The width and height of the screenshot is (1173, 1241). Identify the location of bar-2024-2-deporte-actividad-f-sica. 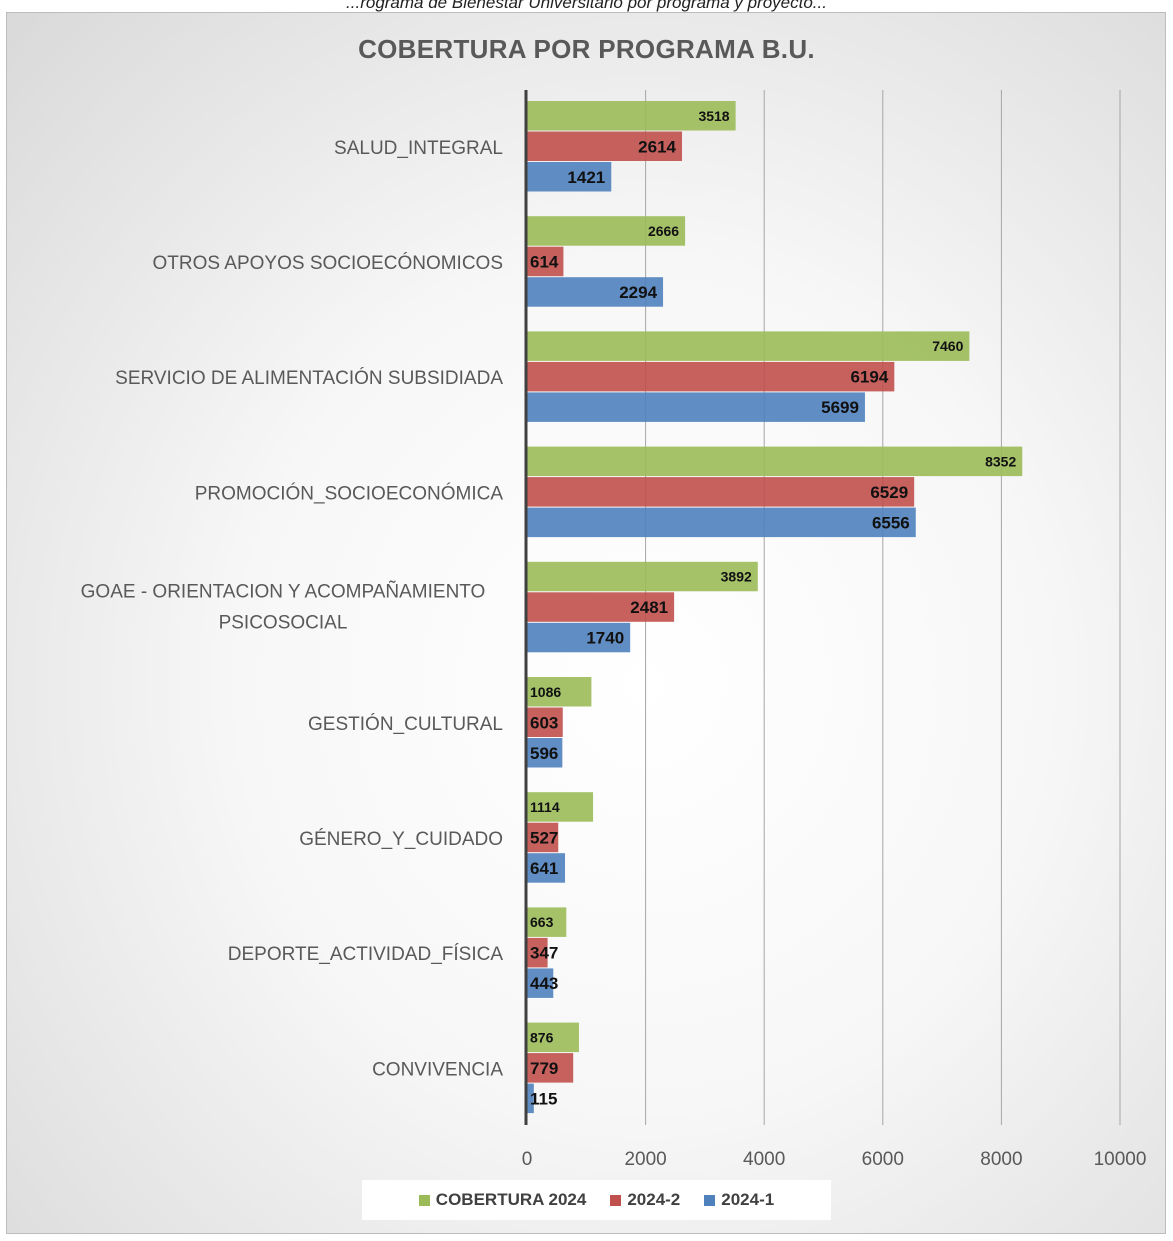
(537, 952).